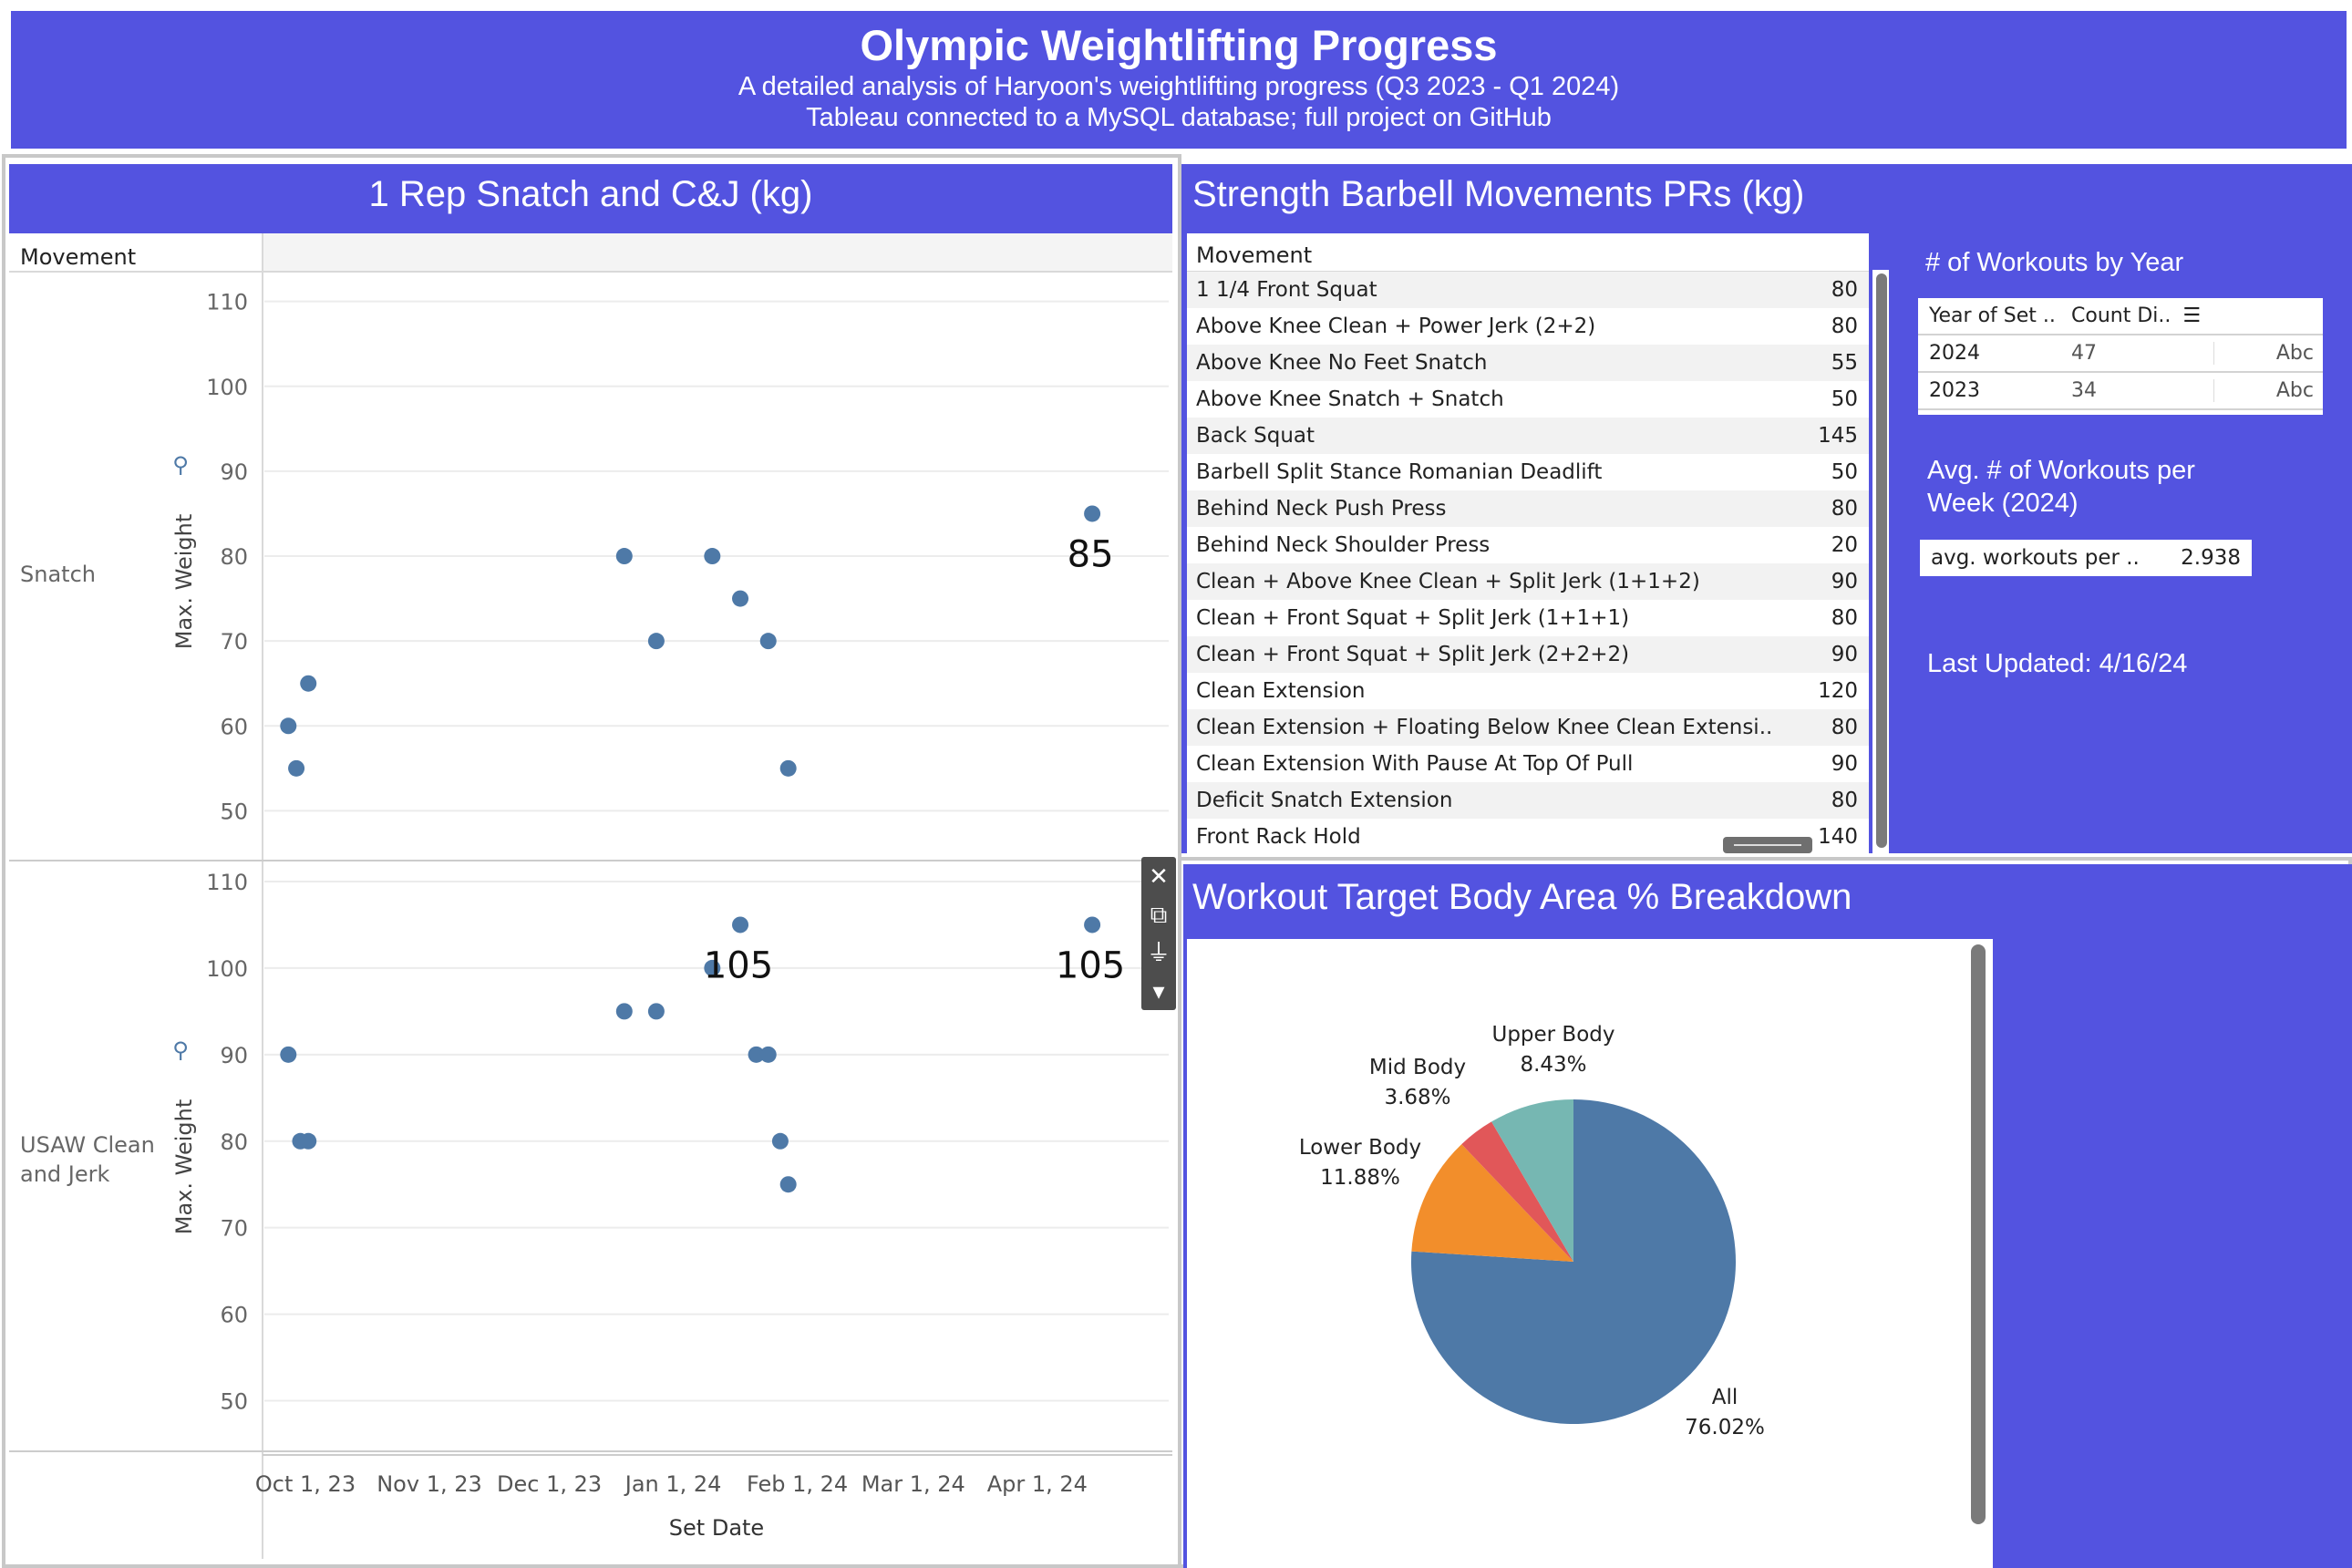 Image resolution: width=2352 pixels, height=1568 pixels. I want to click on year-cell: 2024, so click(1955, 353).